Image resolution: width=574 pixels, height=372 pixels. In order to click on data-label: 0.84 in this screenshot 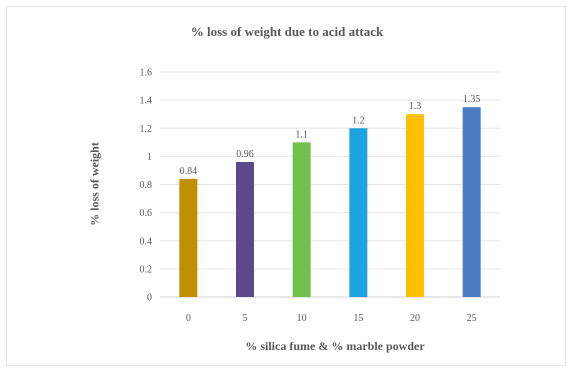, I will do `click(189, 171)`.